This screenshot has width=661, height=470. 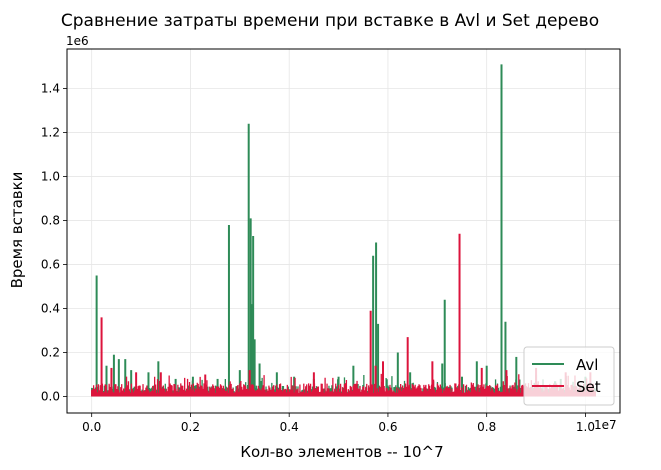 What do you see at coordinates (50, 133) in the screenshot?
I see `y-tick-label: 1.2` at bounding box center [50, 133].